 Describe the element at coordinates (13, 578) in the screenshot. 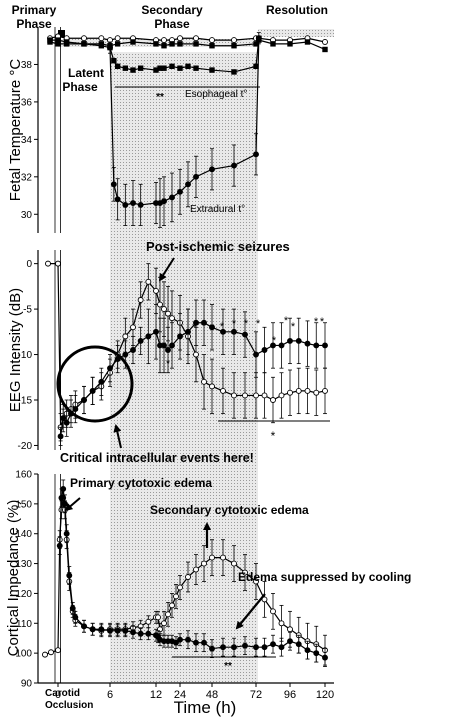

I see `y-axis-label: Cortical Impedance (%)` at that location.